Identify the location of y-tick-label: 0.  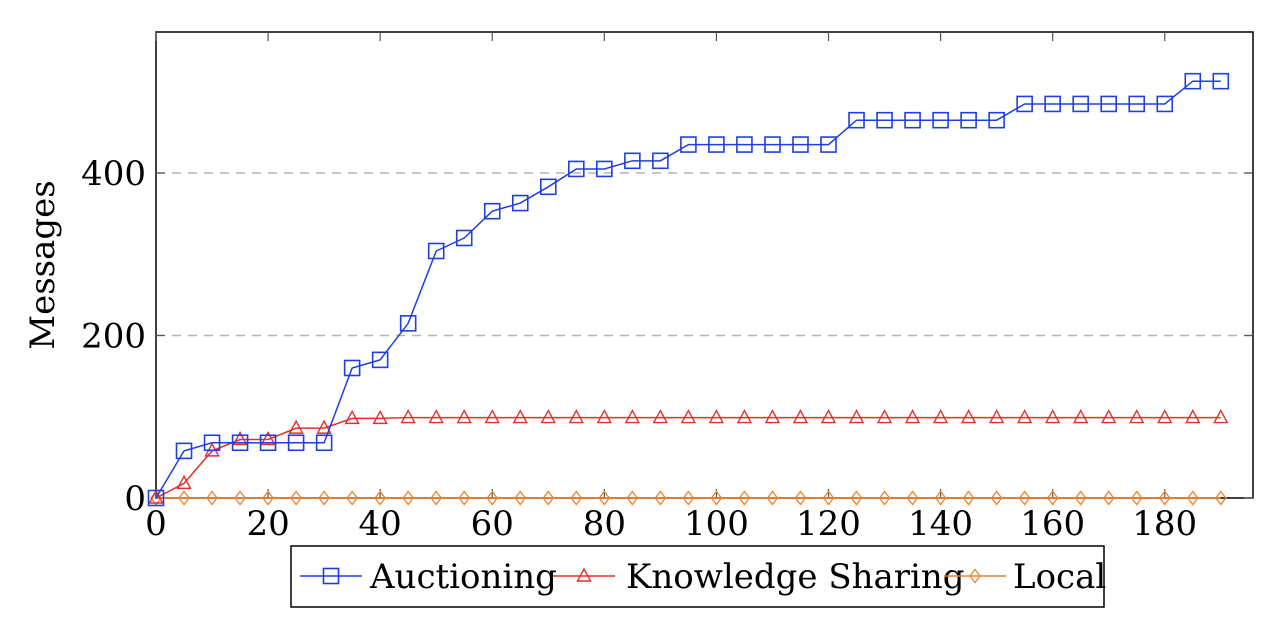
(135, 499).